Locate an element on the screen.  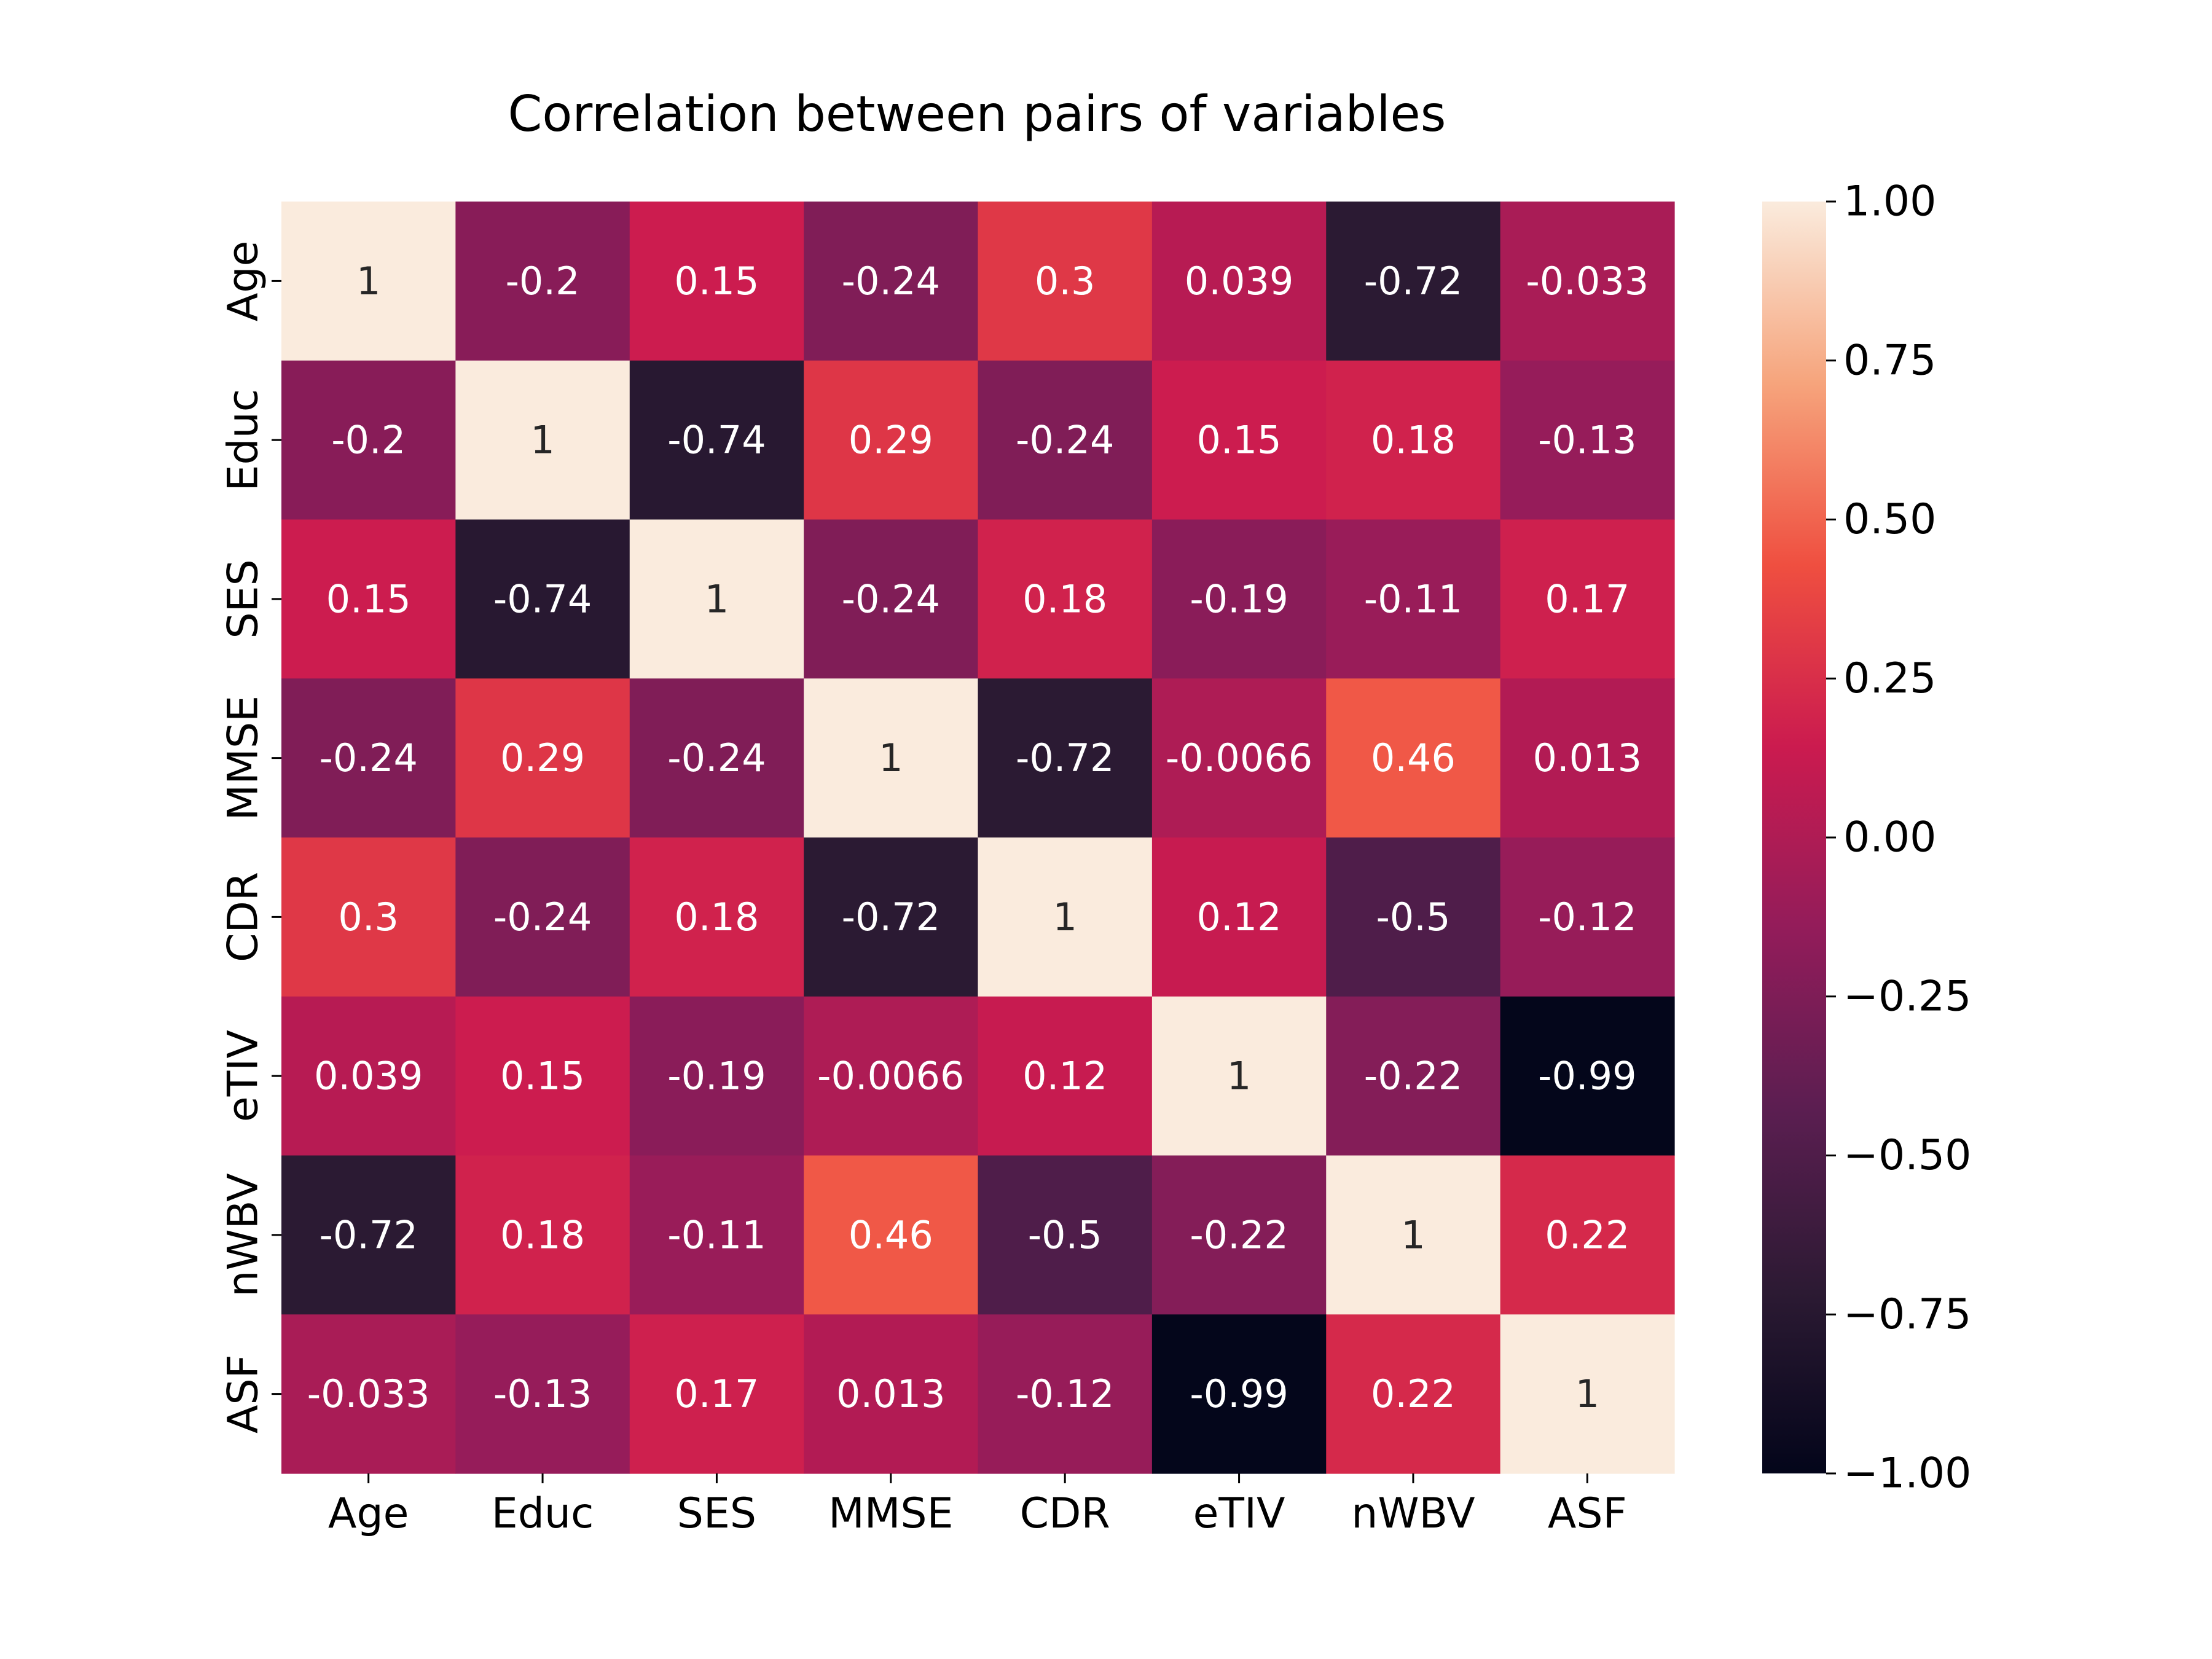
cell-value-label: 0.22 is located at coordinates (1413, 1393).